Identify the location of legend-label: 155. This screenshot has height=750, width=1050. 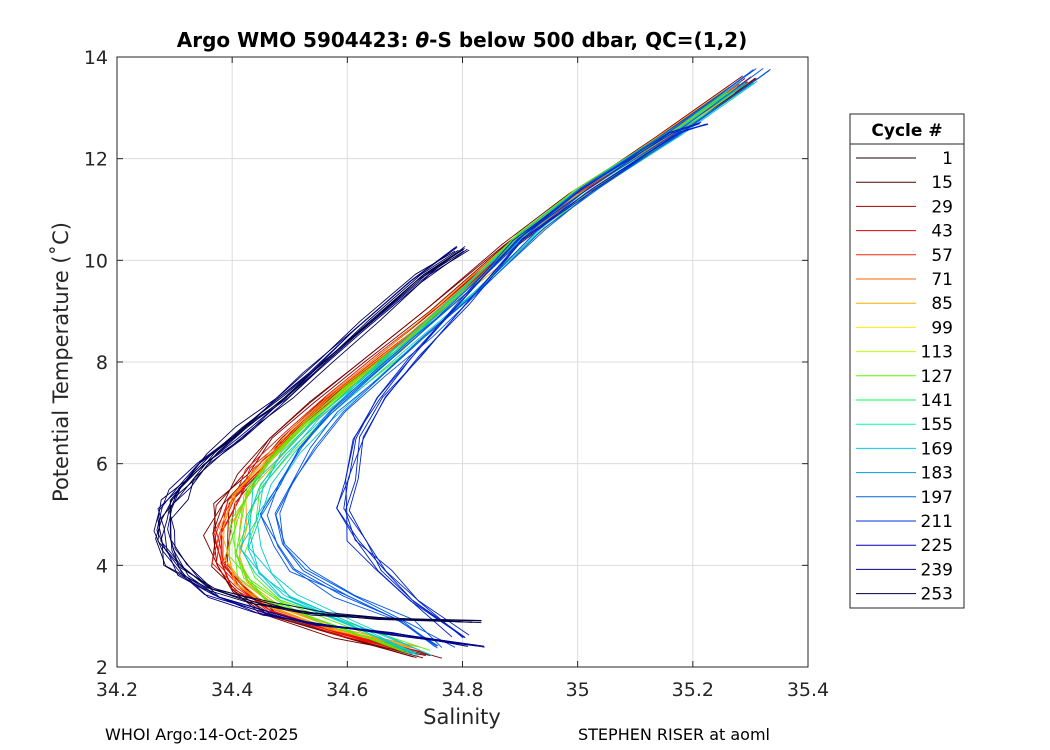
(937, 425).